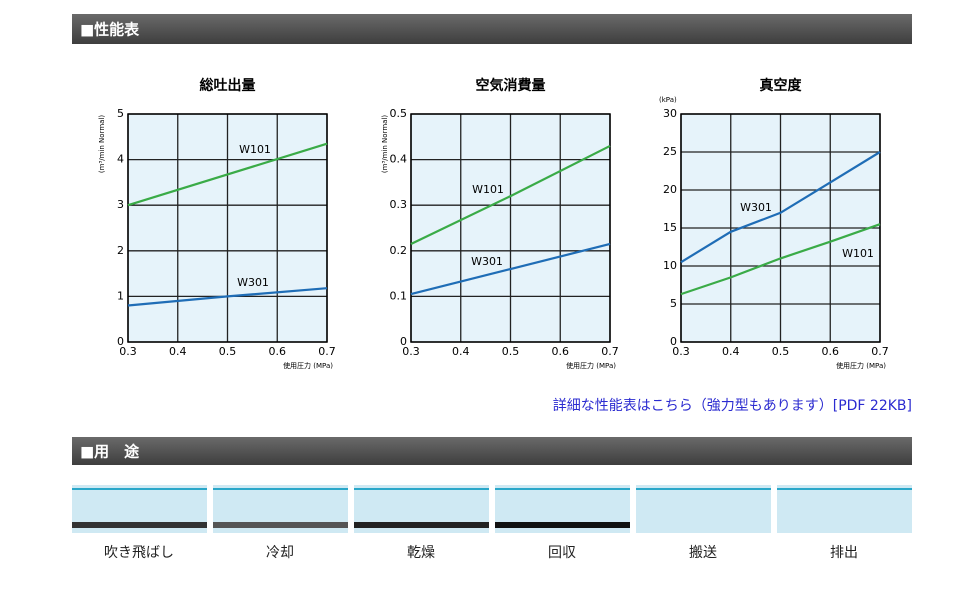  What do you see at coordinates (110, 30) in the screenshot?
I see `section-title: ■性能表` at bounding box center [110, 30].